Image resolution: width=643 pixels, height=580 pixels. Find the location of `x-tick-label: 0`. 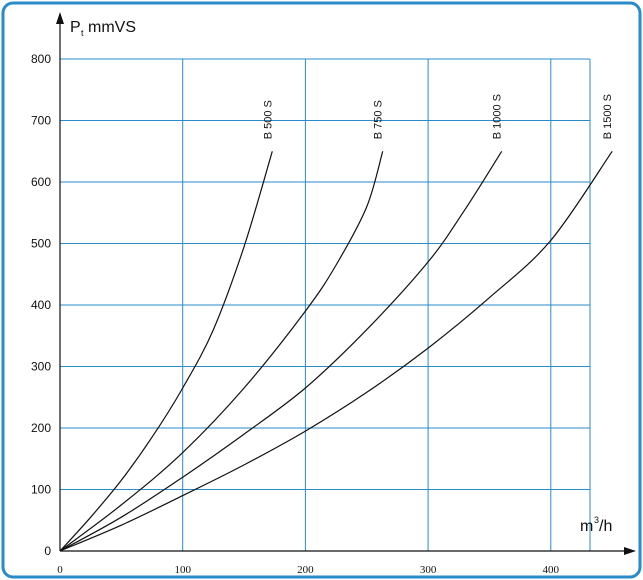

x-tick-label: 0 is located at coordinates (60, 570).